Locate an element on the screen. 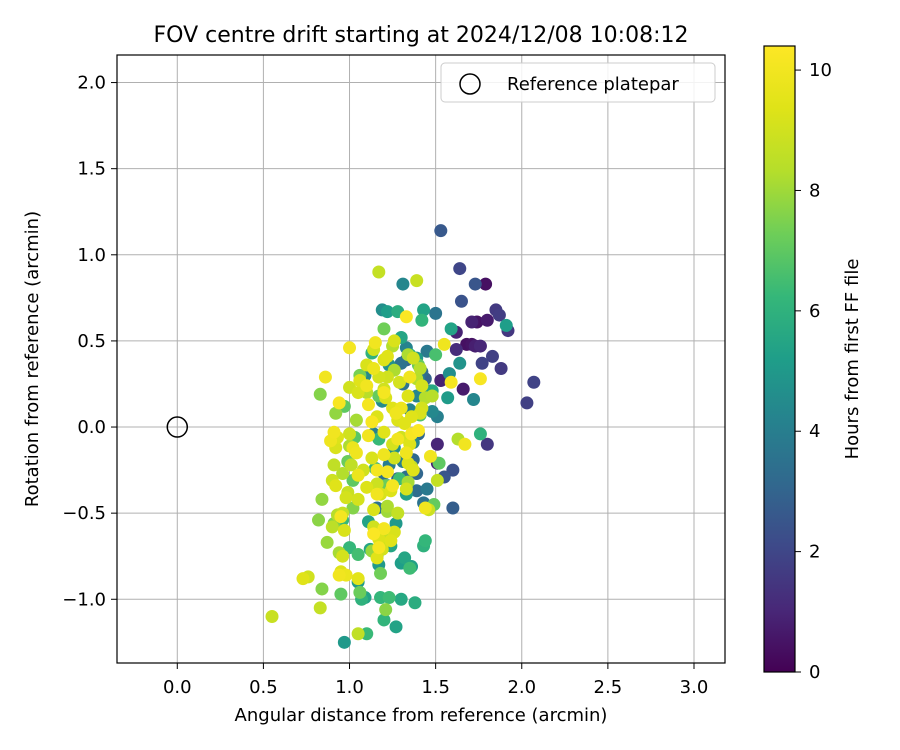  y-tick-label: 2.0 is located at coordinates (91, 83).